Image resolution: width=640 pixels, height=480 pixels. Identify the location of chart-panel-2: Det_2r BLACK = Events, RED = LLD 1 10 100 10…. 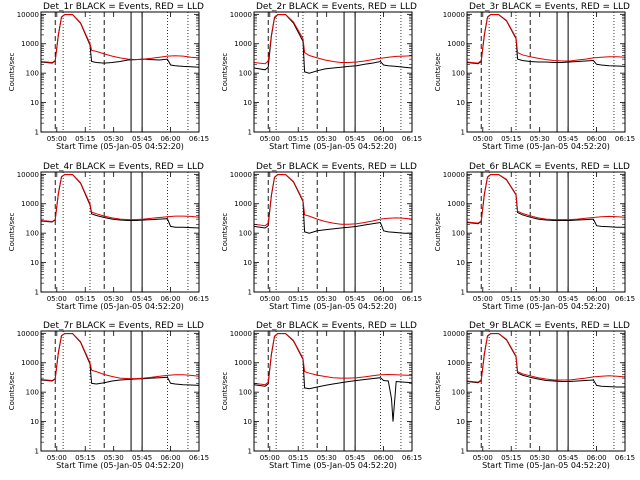
(321, 76).